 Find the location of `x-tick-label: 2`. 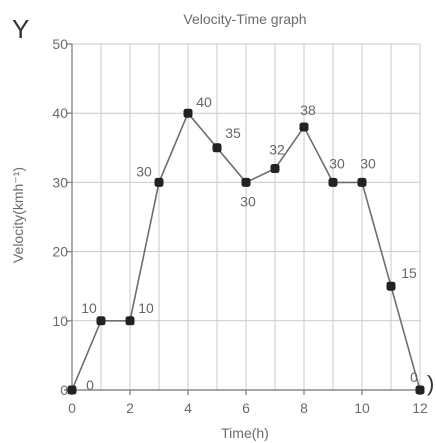

x-tick-label: 2 is located at coordinates (130, 408).